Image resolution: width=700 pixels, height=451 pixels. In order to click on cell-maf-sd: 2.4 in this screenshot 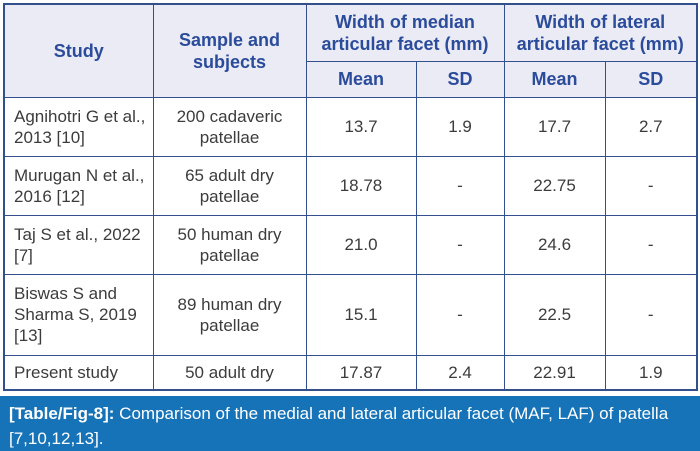, I will do `click(460, 372)`.